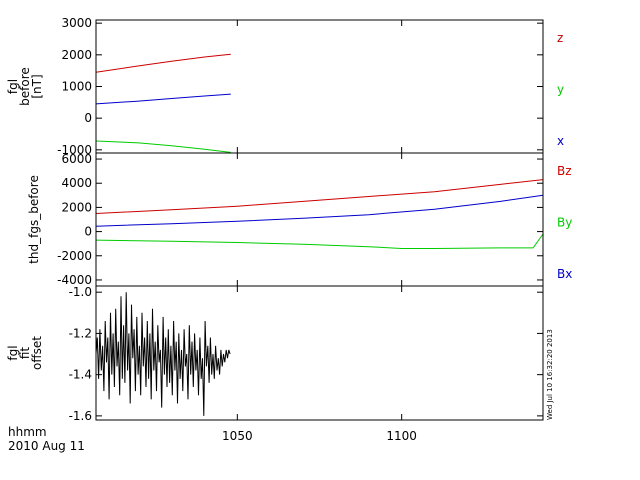  What do you see at coordinates (76, 23) in the screenshot?
I see `panel1-ytick-label: 3000` at bounding box center [76, 23].